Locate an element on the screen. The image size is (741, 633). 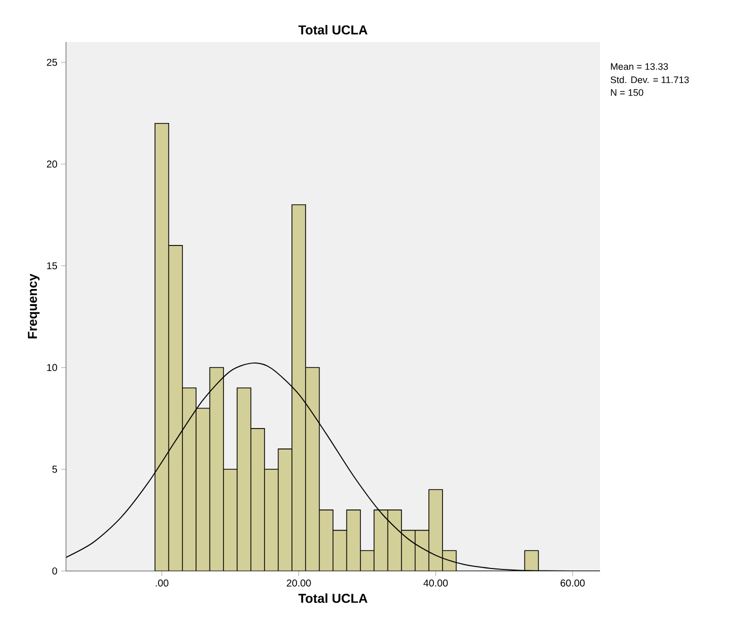
y-tick-label: 15 is located at coordinates (52, 266).